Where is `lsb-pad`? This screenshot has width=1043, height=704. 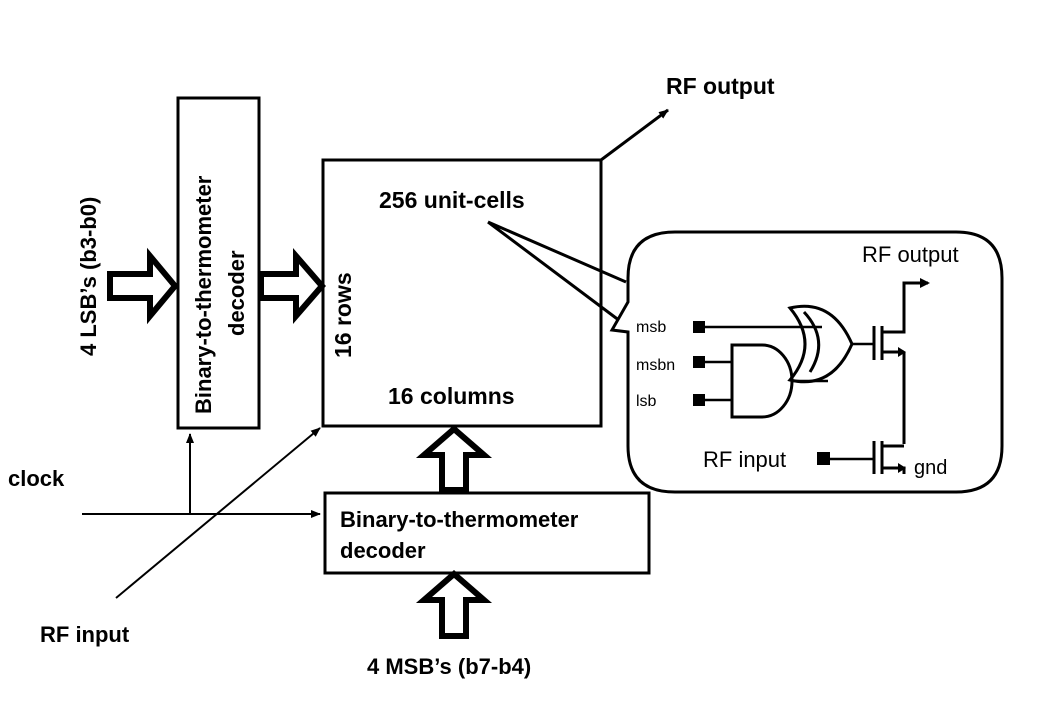 lsb-pad is located at coordinates (699, 400).